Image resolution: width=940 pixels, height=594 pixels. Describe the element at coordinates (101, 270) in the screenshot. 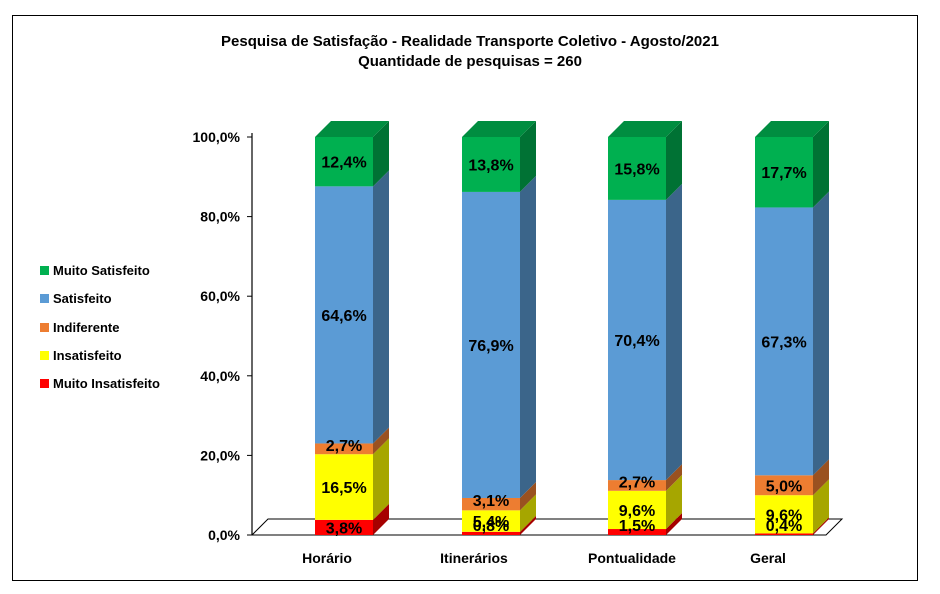

I see `legend-label: Muito Satisfeito` at that location.